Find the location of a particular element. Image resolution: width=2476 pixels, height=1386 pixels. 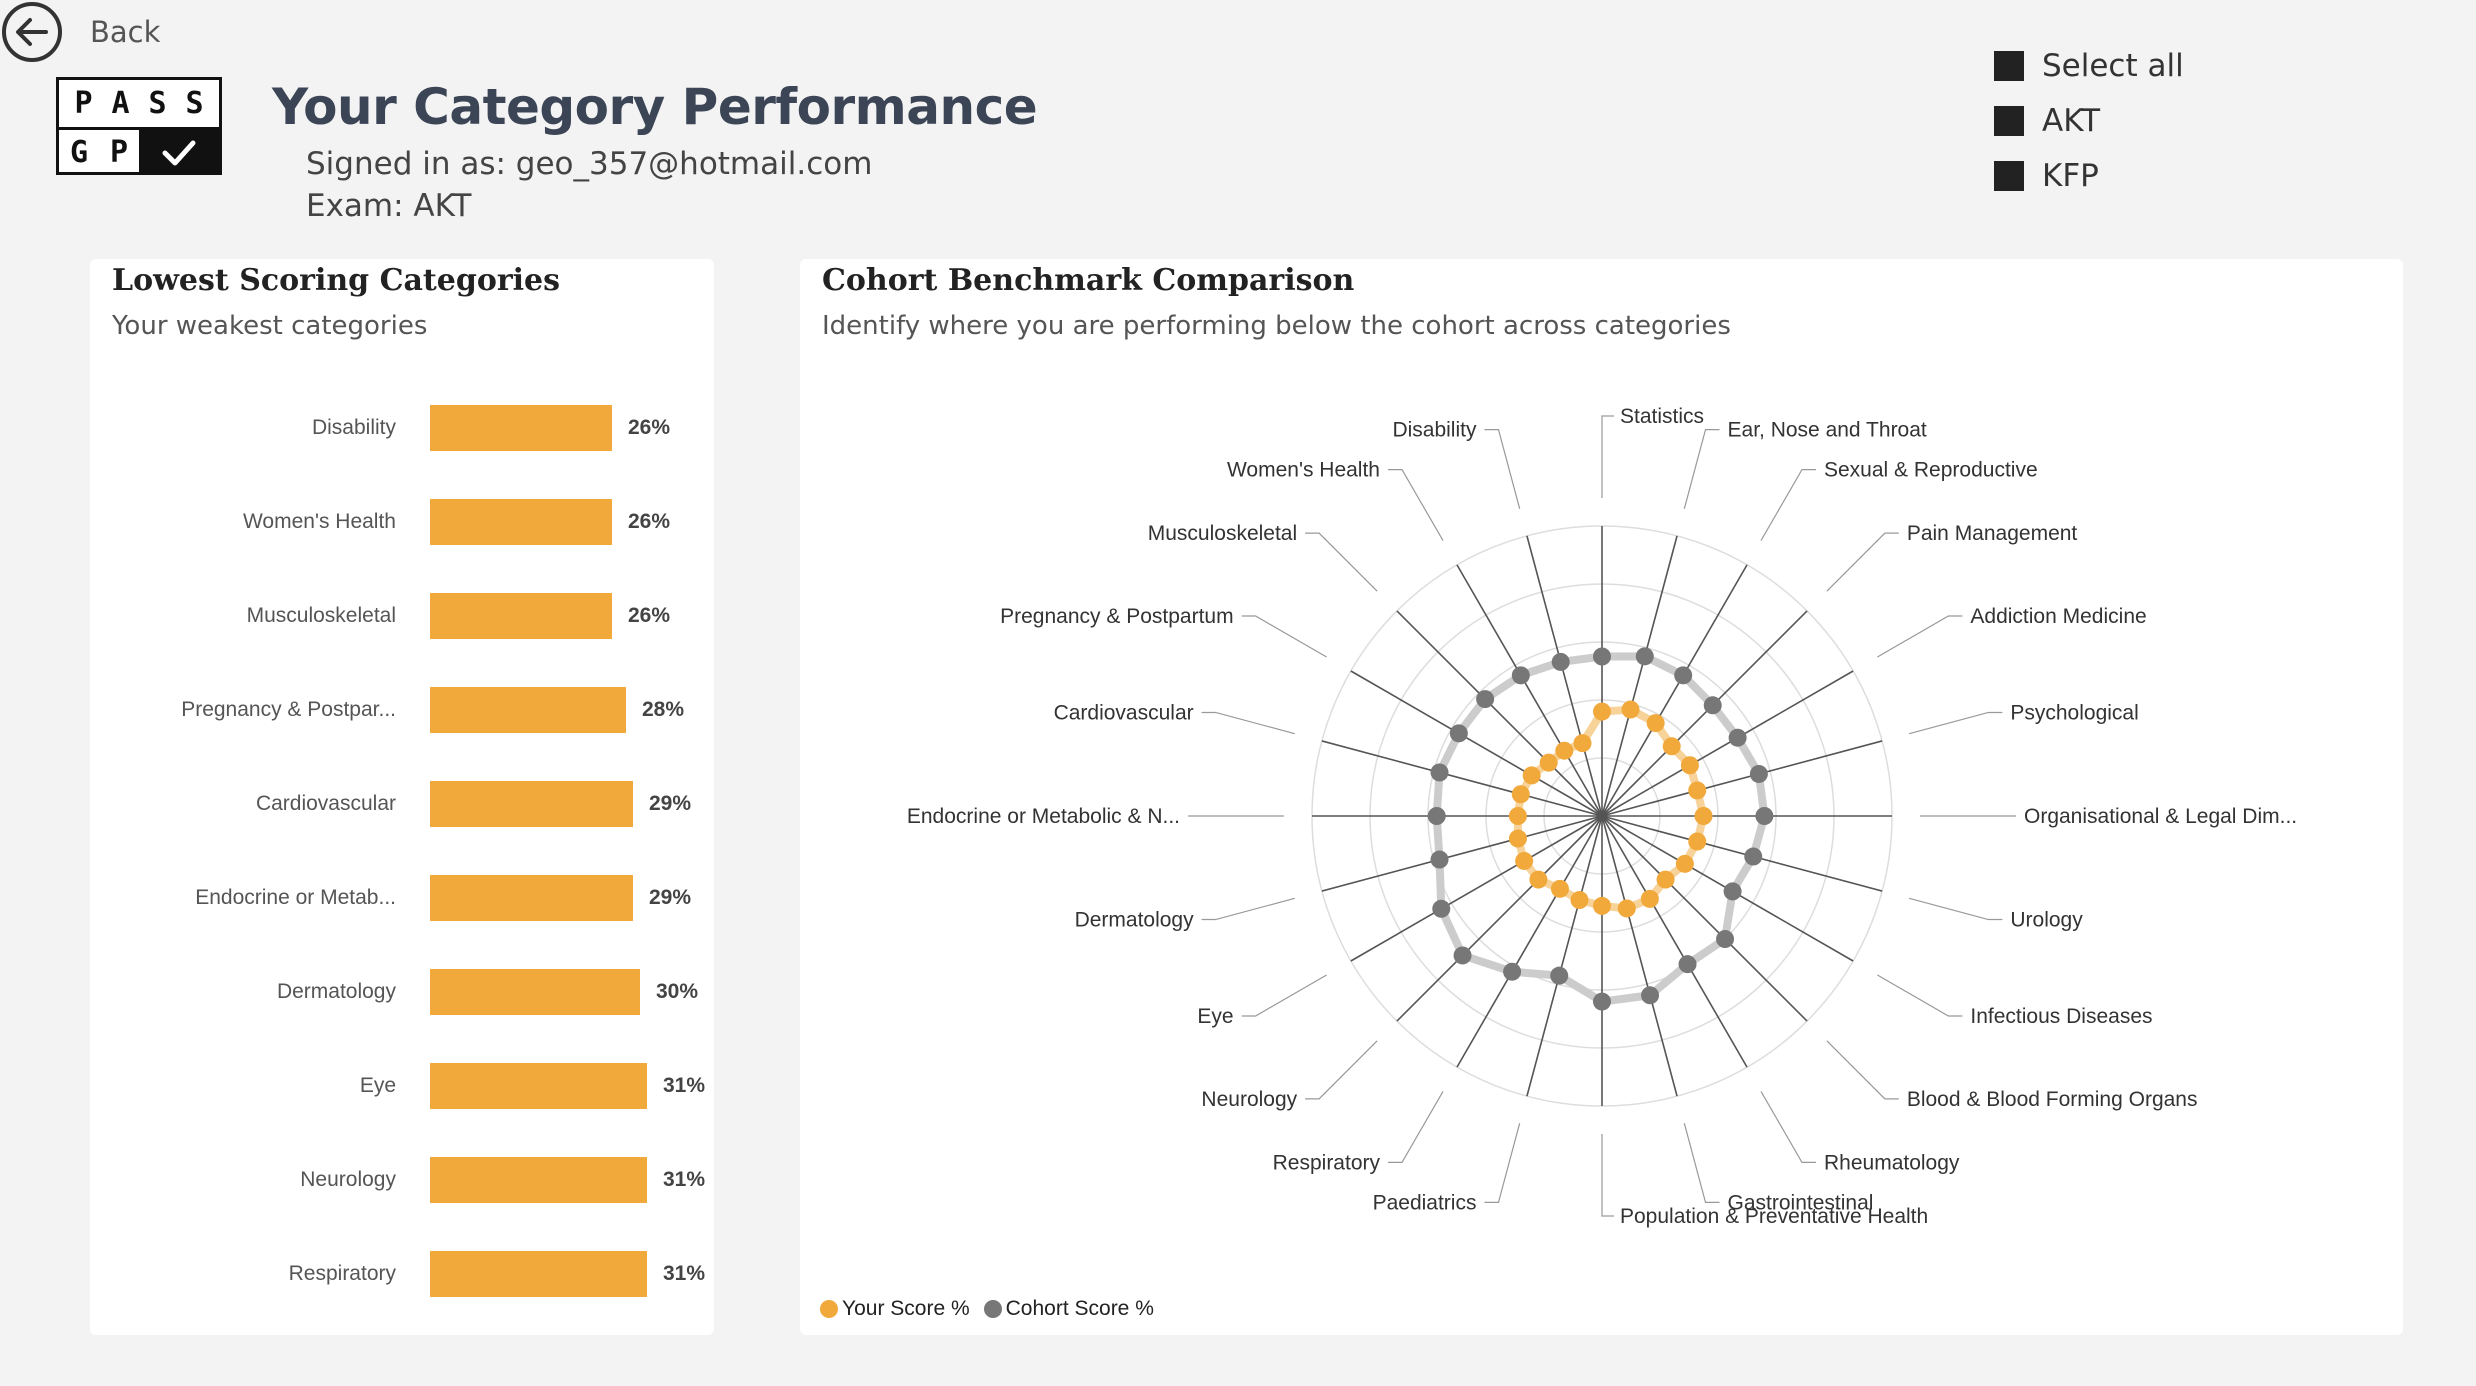

filter-label: AKT is located at coordinates (2071, 120).